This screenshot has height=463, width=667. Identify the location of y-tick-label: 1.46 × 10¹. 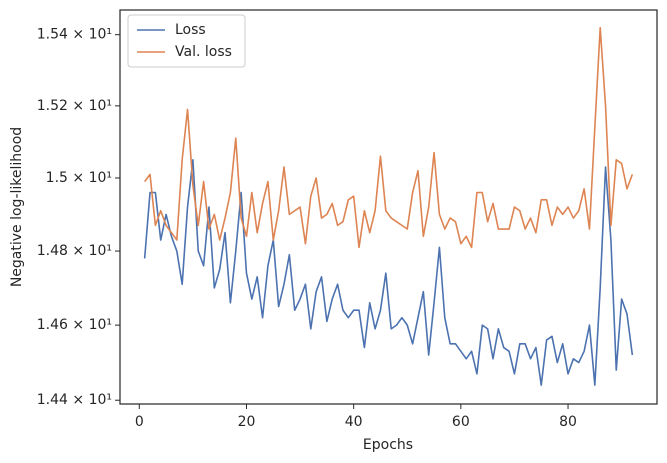
(74, 325).